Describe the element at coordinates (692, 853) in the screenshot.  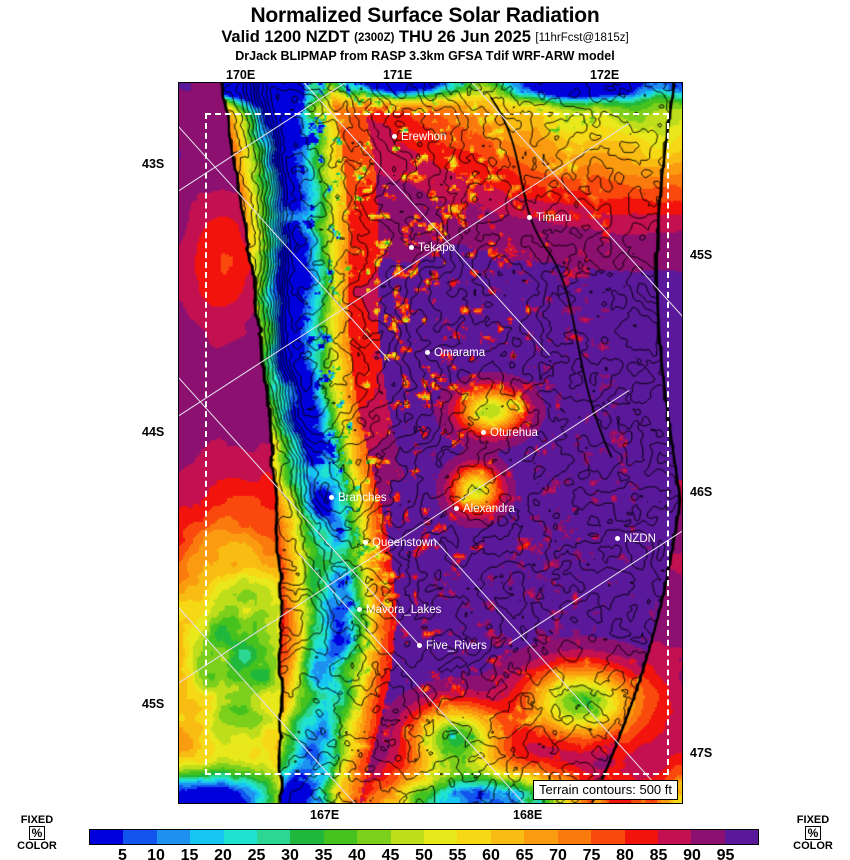
I see `colorbar-tick: 90` at that location.